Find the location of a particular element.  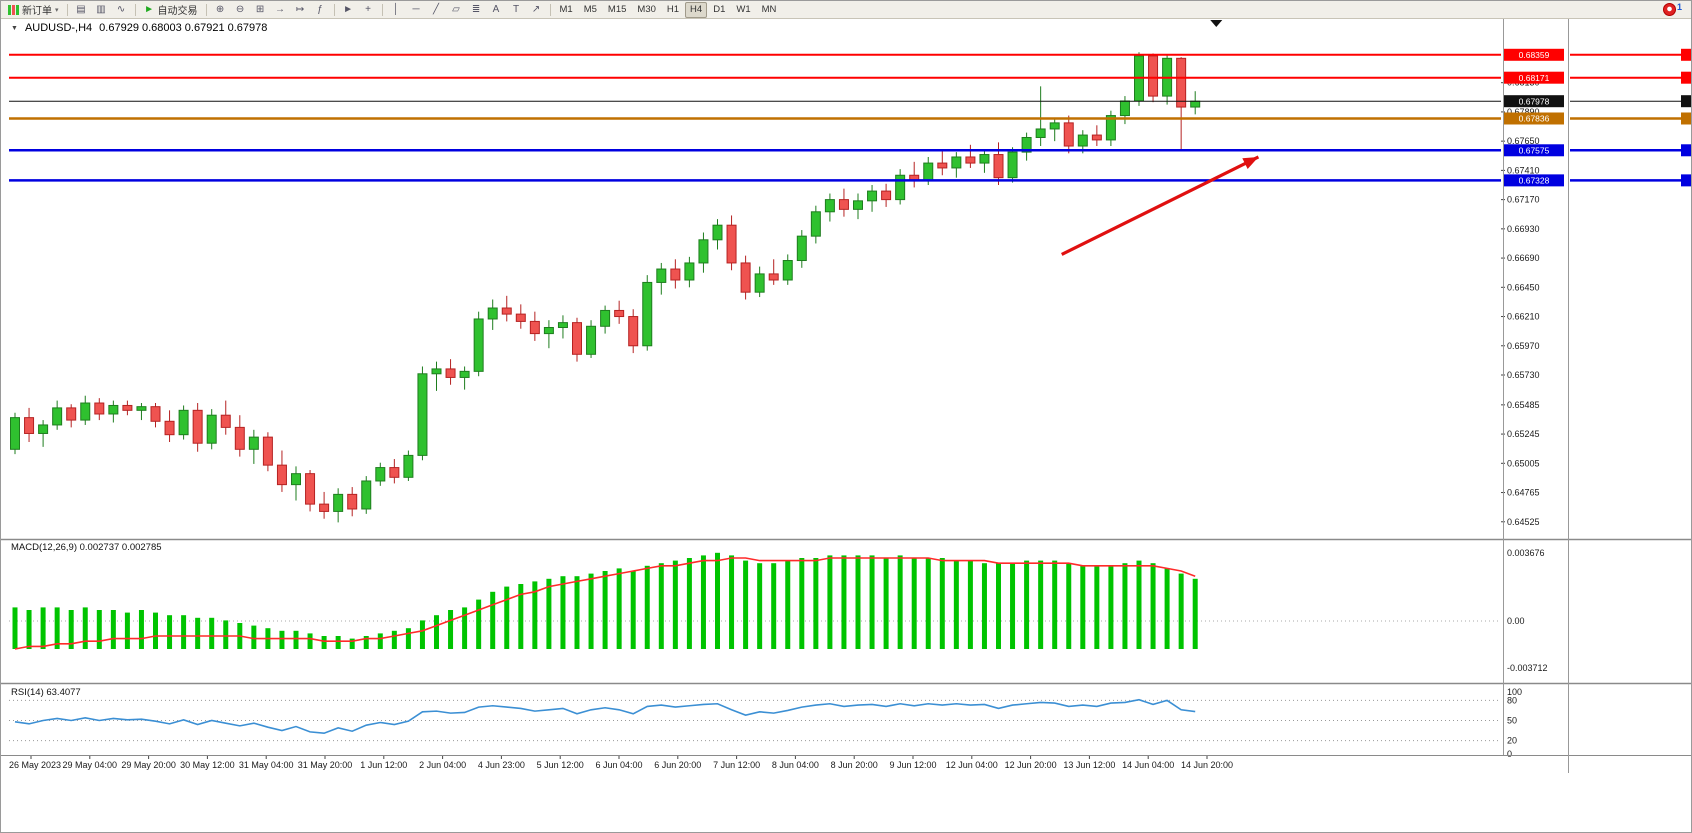

price-axis-label: 0.66930 is located at coordinates (1523, 229).